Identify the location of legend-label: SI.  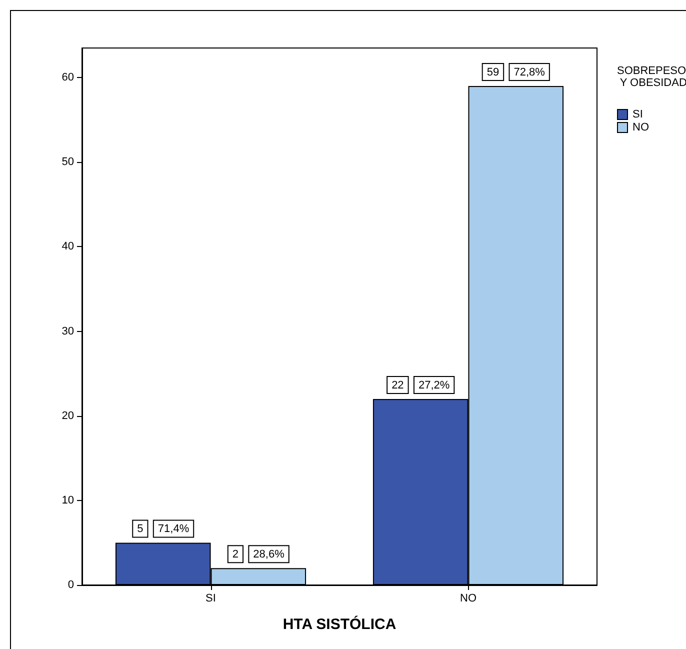
(637, 114).